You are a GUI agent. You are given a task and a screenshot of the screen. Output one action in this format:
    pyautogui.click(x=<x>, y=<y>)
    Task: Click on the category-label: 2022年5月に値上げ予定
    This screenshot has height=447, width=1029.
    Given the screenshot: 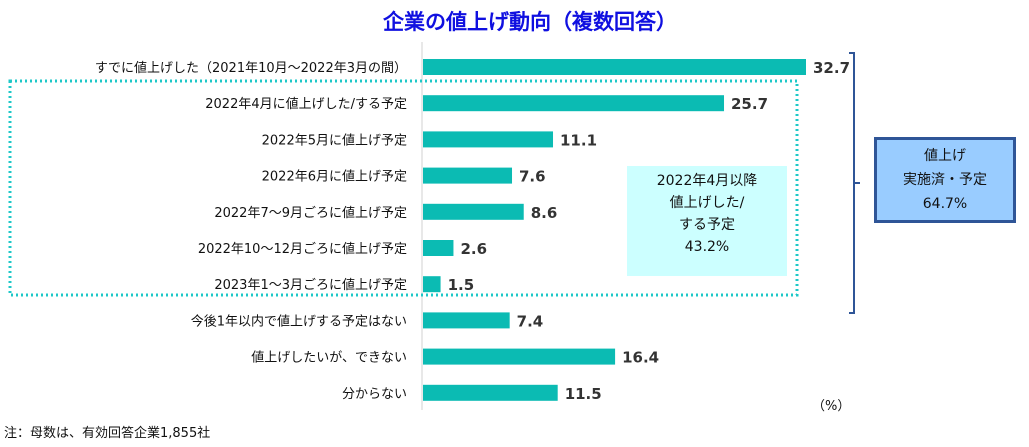 What is the action you would take?
    pyautogui.click(x=334, y=140)
    